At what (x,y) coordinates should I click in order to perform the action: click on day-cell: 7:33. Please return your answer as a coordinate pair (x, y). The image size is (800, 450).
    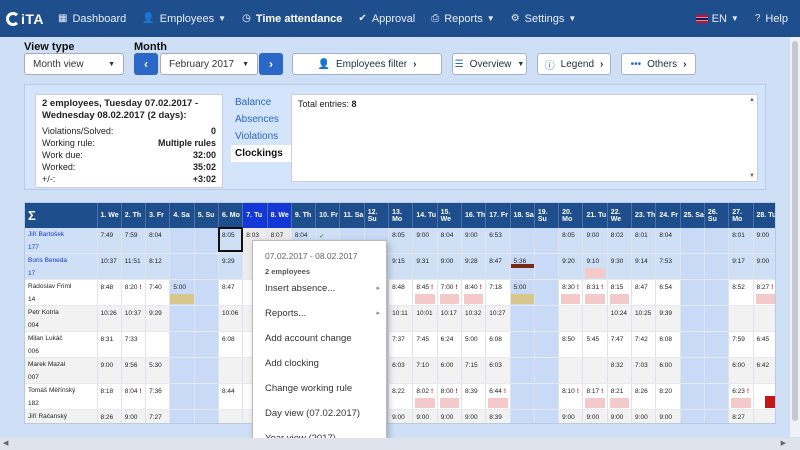
    Looking at the image, I should click on (134, 344).